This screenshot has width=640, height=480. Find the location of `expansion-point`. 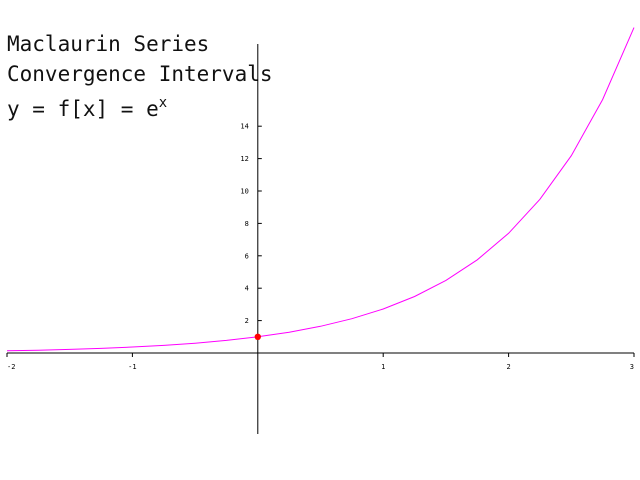

expansion-point is located at coordinates (257, 336).